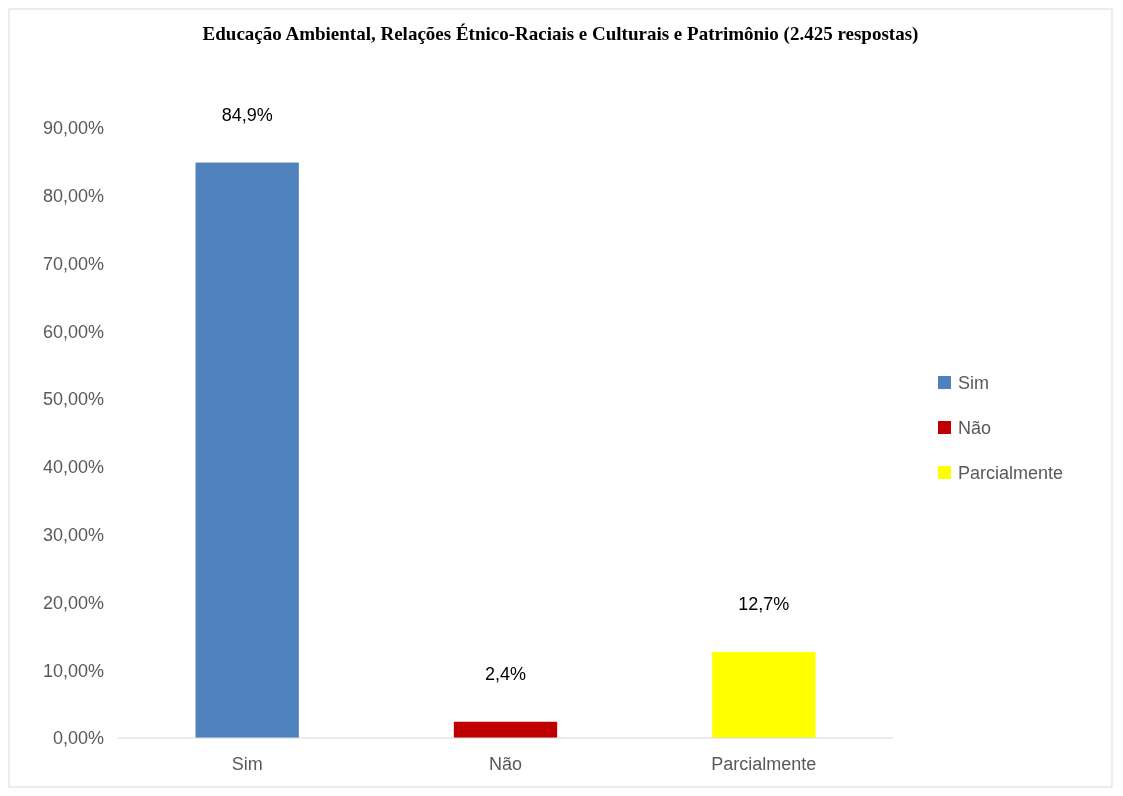  Describe the element at coordinates (764, 764) in the screenshot. I see `x-tick-label: Parcialmente` at that location.